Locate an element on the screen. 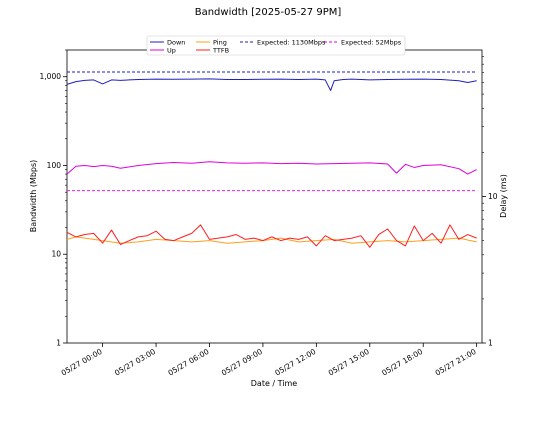  legend-box is located at coordinates (276, 45).